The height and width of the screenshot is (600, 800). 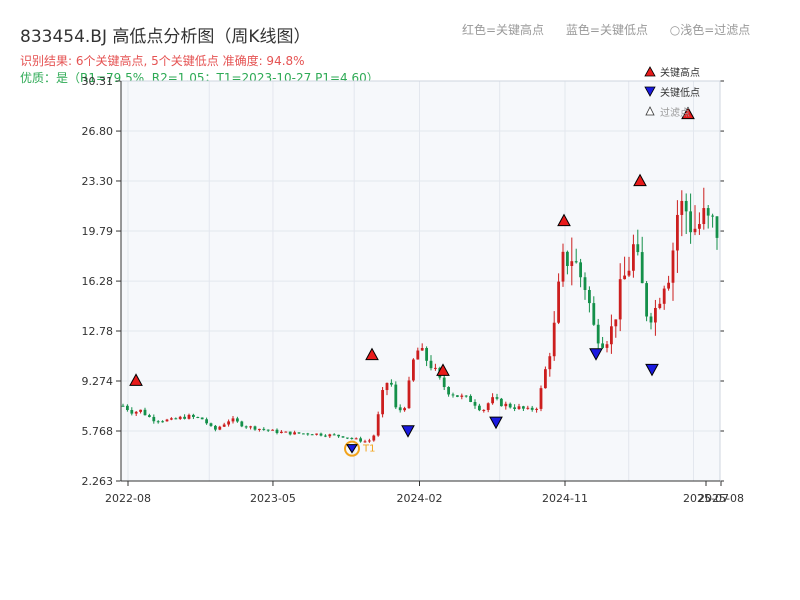 I want to click on legend-filtered-label: 过滤点, so click(x=675, y=112).